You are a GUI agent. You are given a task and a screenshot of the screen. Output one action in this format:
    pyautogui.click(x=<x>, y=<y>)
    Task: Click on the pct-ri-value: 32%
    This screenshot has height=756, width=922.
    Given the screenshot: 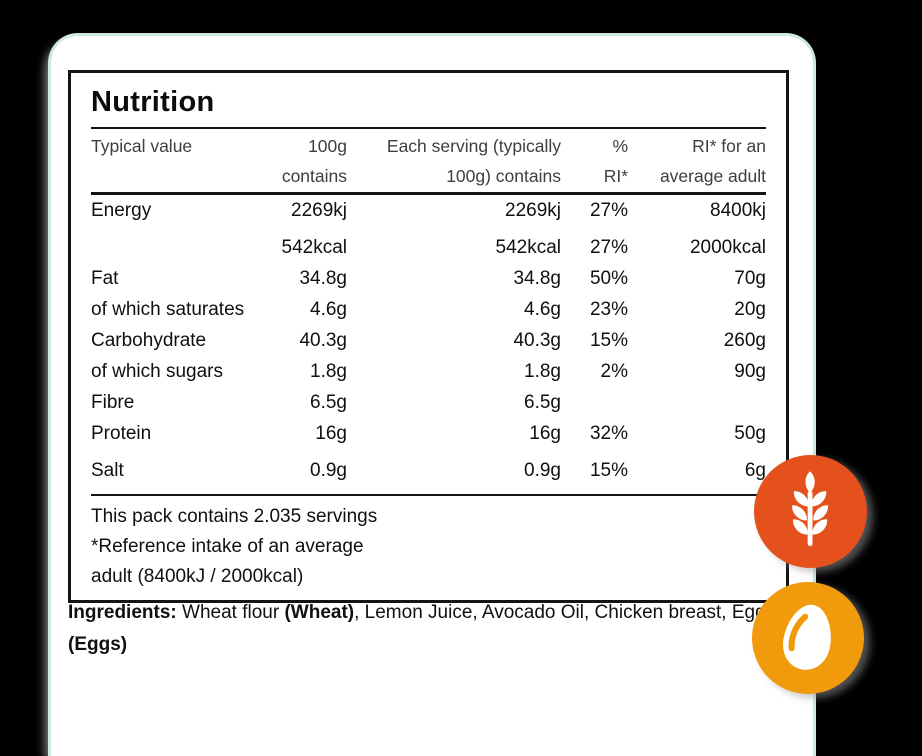 What is the action you would take?
    pyautogui.click(x=608, y=433)
    